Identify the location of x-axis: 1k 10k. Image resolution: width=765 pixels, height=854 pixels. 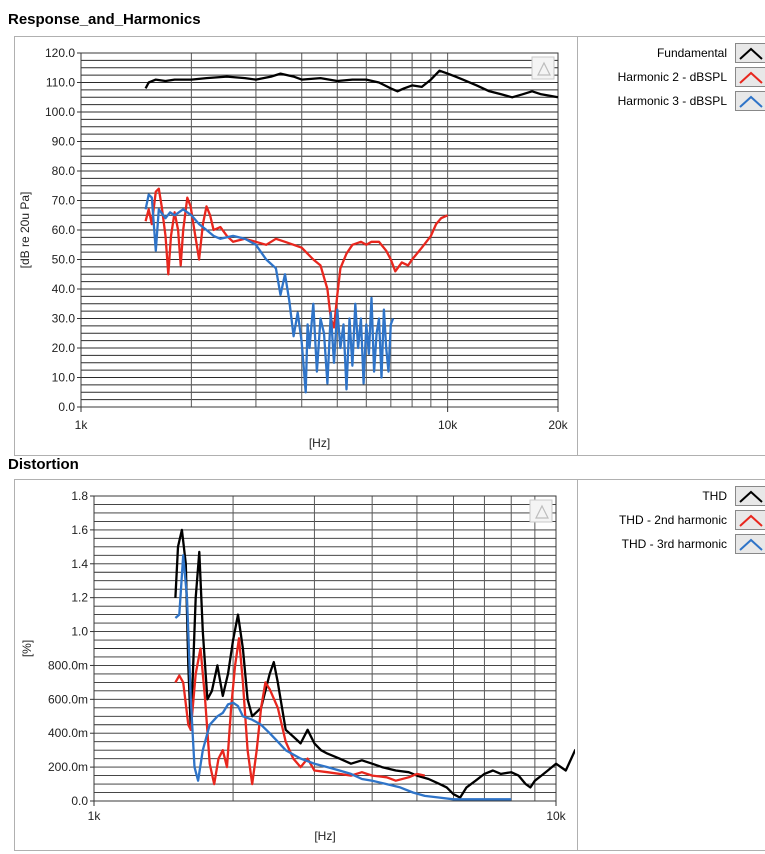
(327, 812).